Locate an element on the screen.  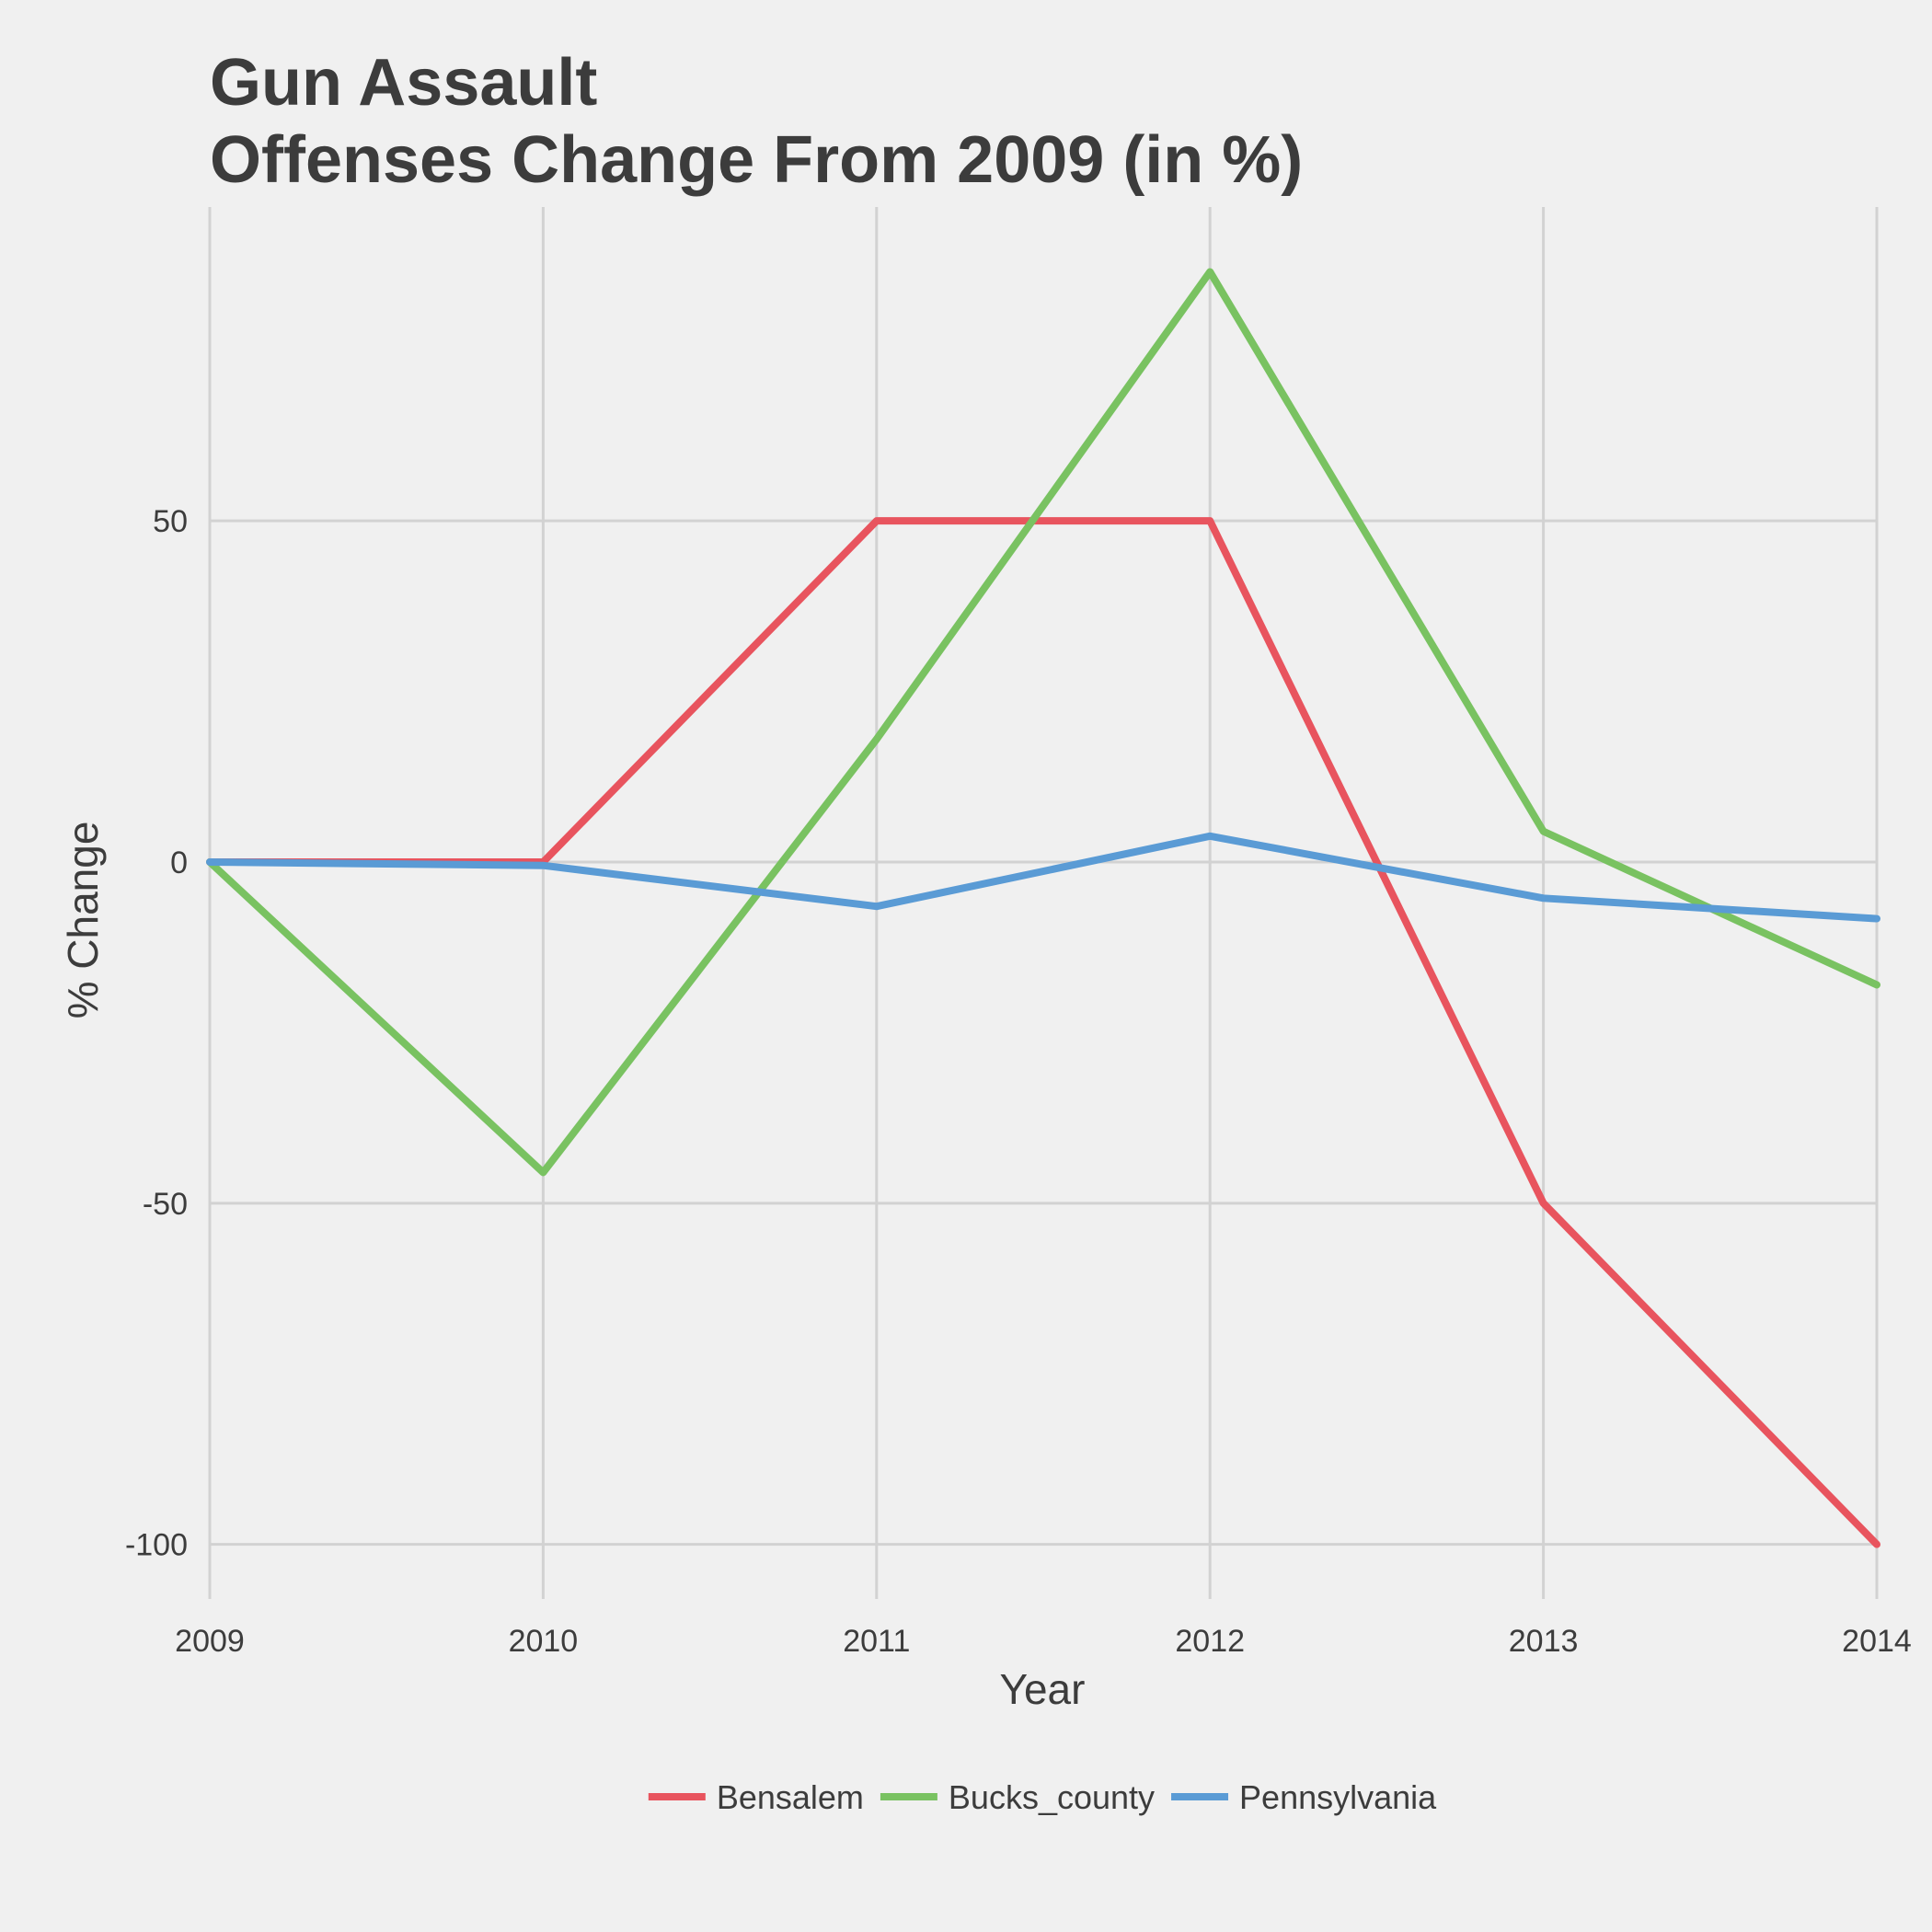
x-tick-label: 2013 is located at coordinates (1544, 1641).